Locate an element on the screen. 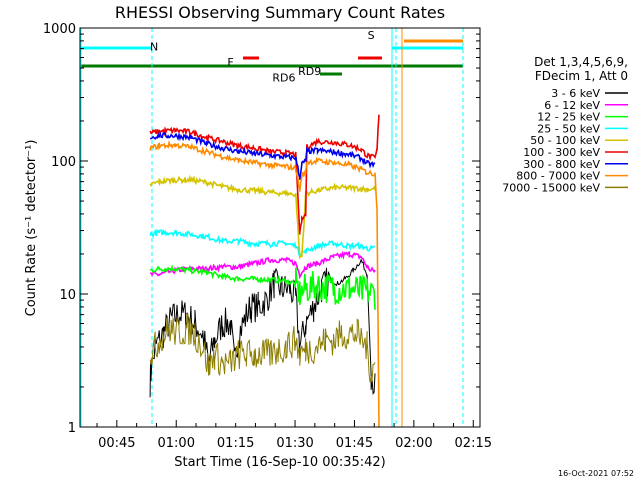 Image resolution: width=640 pixels, height=480 pixels. y-tick-label: 1 is located at coordinates (72, 428).